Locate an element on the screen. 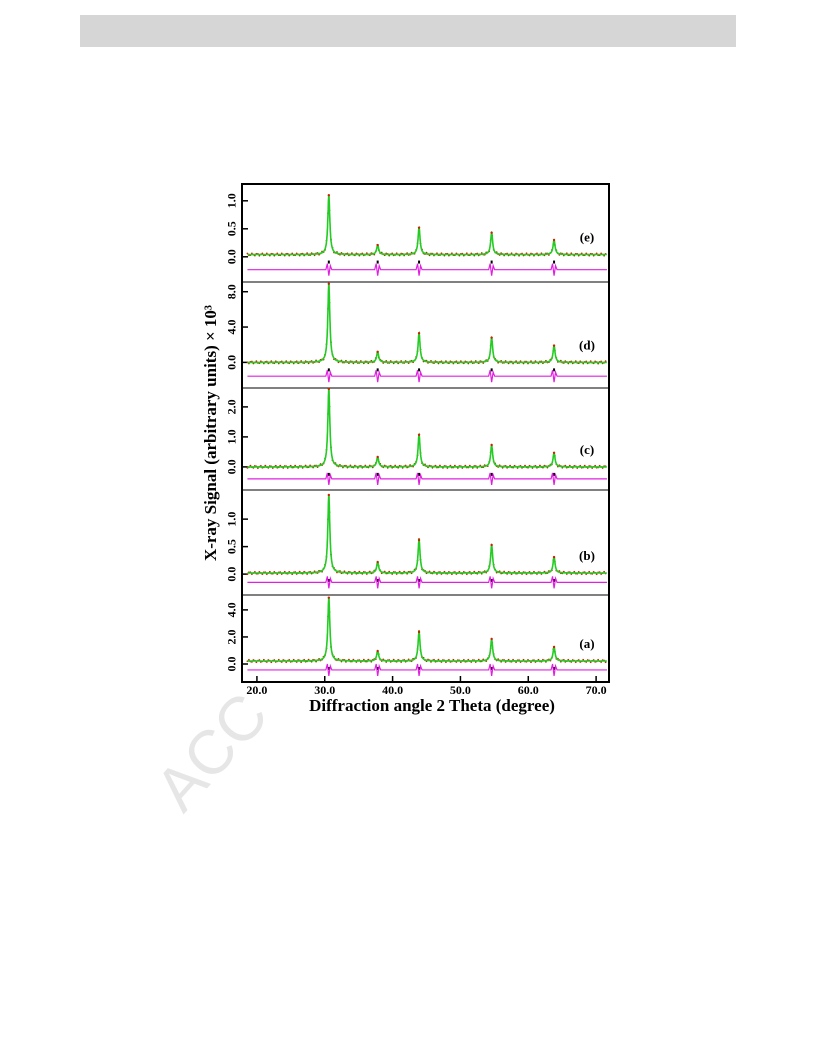 This screenshot has height=1056, width=816. x-tick-label: 40.0 is located at coordinates (392, 690).